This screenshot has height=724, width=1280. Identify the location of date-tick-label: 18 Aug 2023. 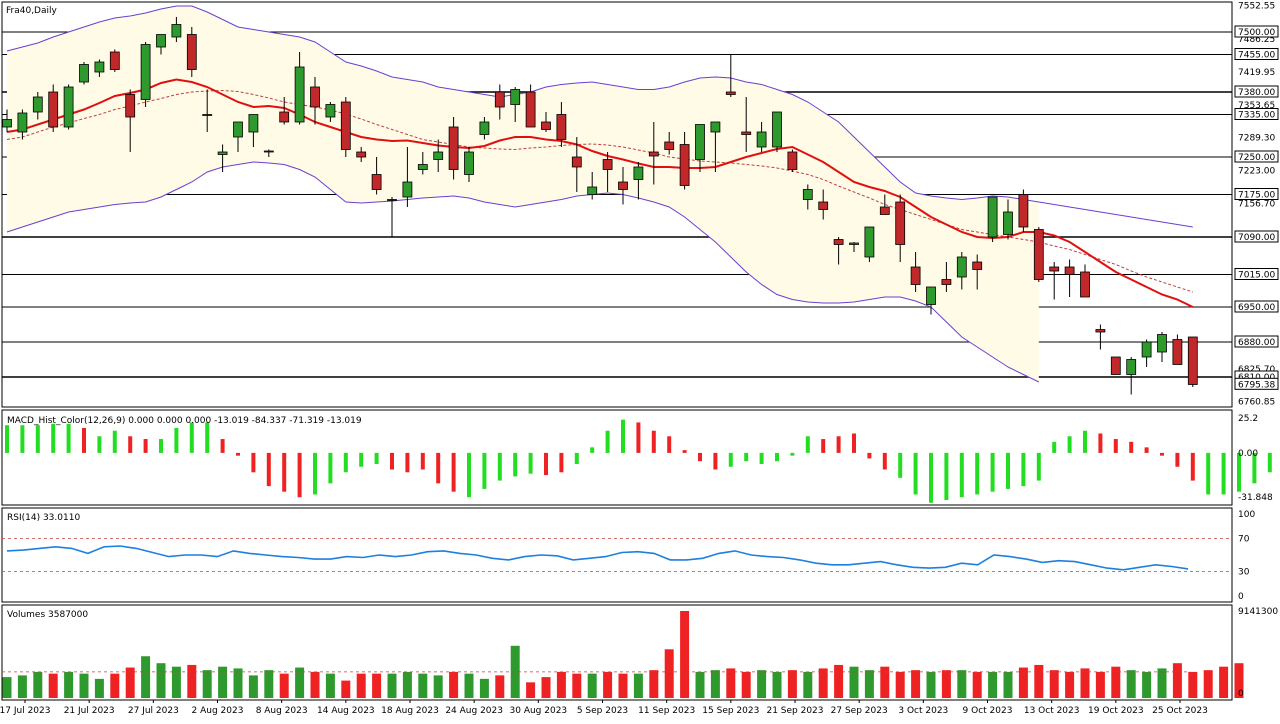
(410, 711).